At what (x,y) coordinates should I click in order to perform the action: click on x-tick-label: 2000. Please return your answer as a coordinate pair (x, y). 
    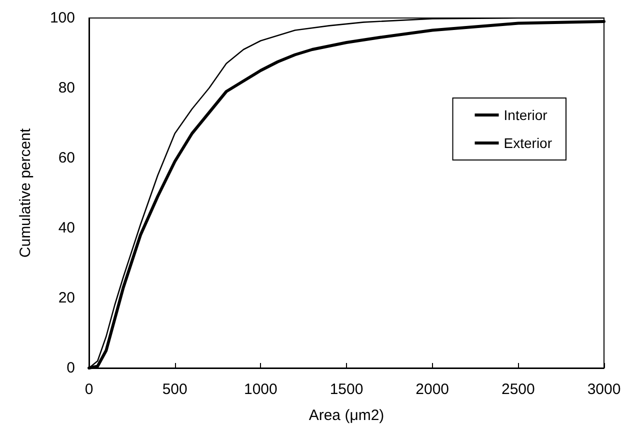
    Looking at the image, I should click on (433, 389).